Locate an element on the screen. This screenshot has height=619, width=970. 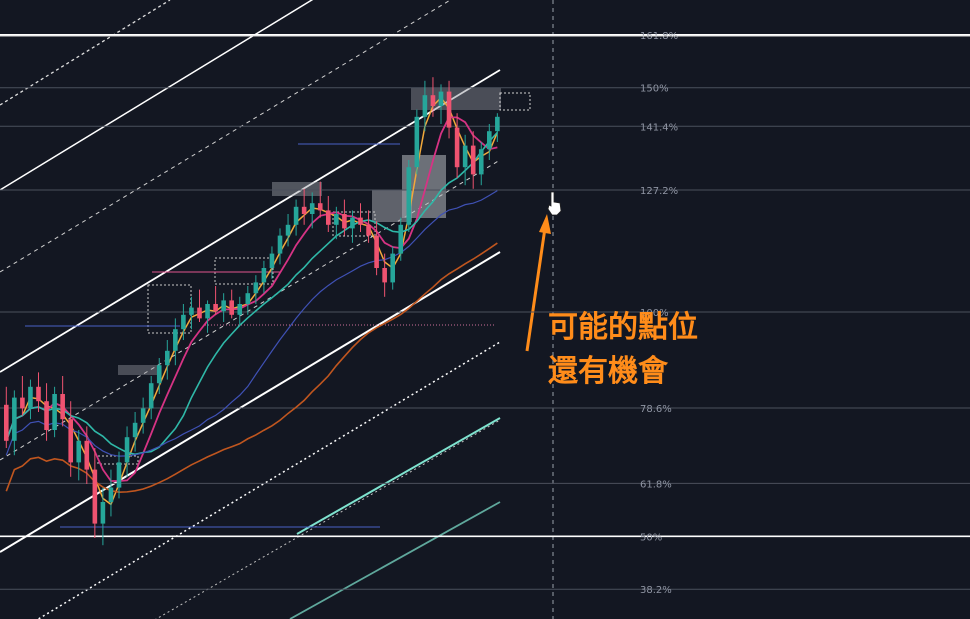
fib-level-label: 100% is located at coordinates (654, 313).